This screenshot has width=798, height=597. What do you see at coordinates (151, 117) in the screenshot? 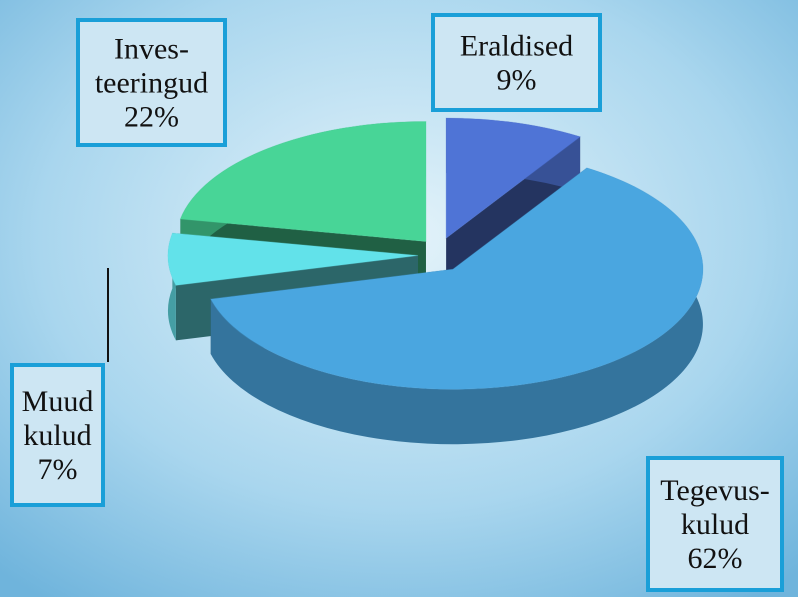
I see `value-label: 22%` at bounding box center [151, 117].